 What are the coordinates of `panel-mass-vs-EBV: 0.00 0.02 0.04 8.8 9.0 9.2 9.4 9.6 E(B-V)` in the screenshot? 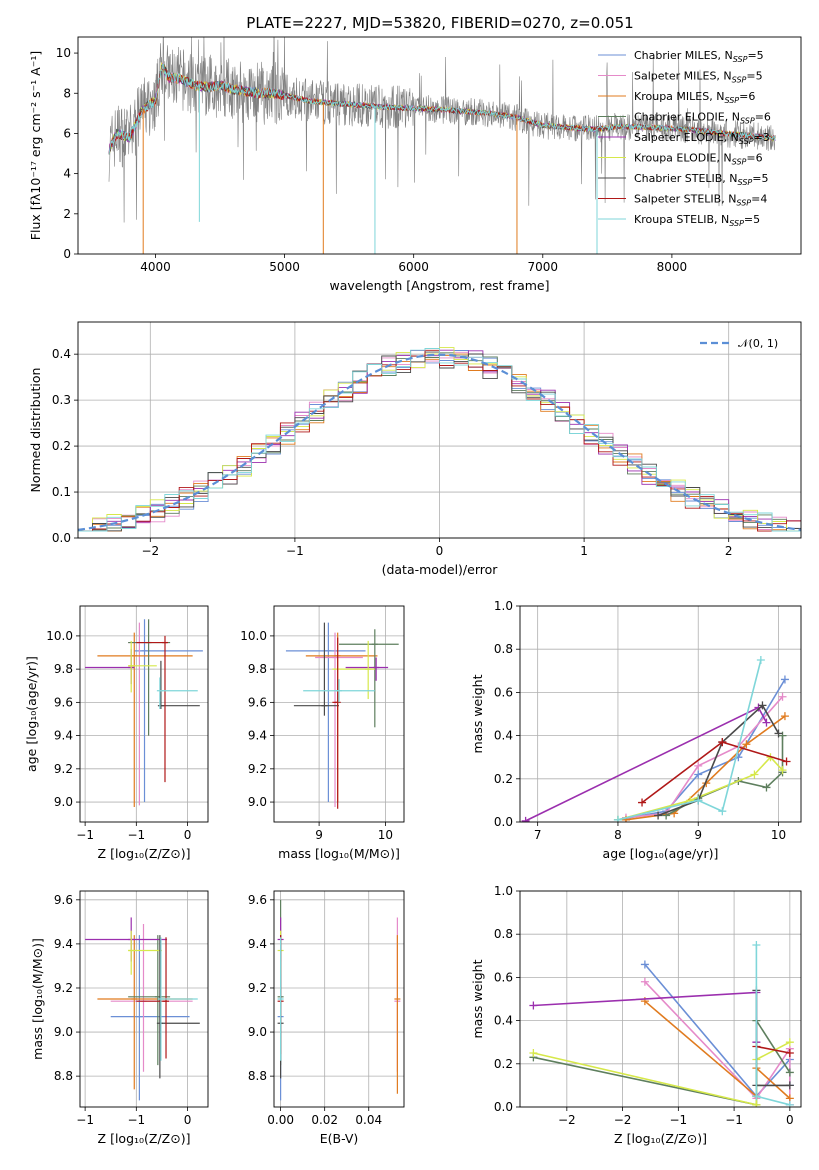 It's located at (326, 1018).